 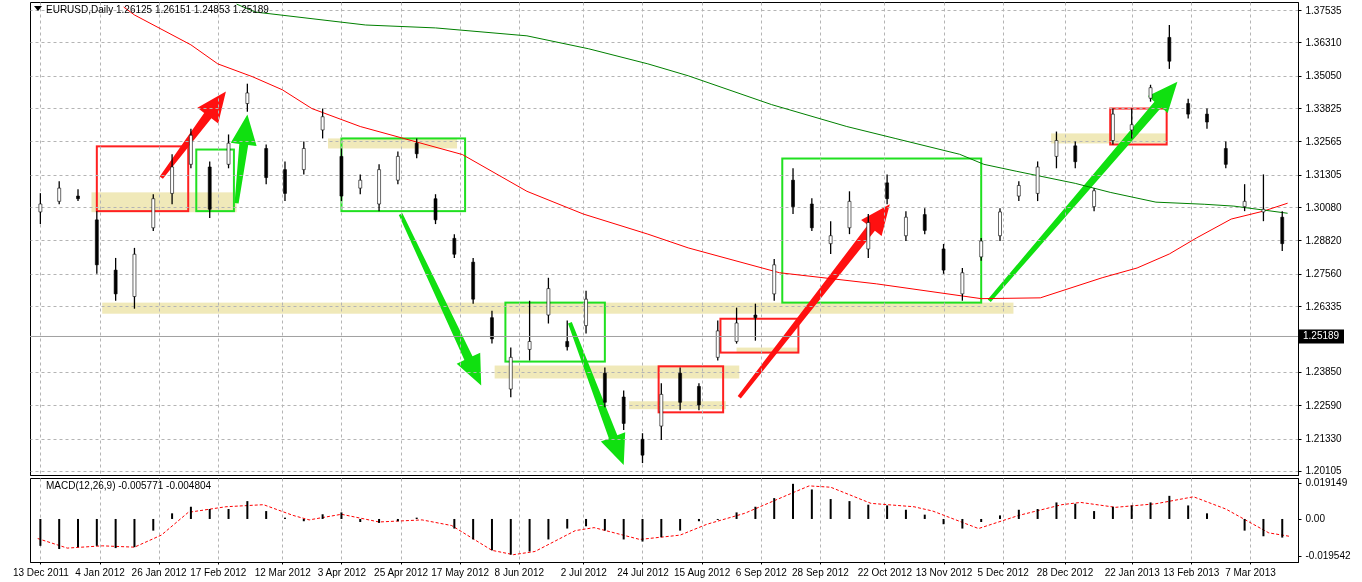 What do you see at coordinates (1003, 572) in the screenshot?
I see `x-tick-label: 5 Dec 2012` at bounding box center [1003, 572].